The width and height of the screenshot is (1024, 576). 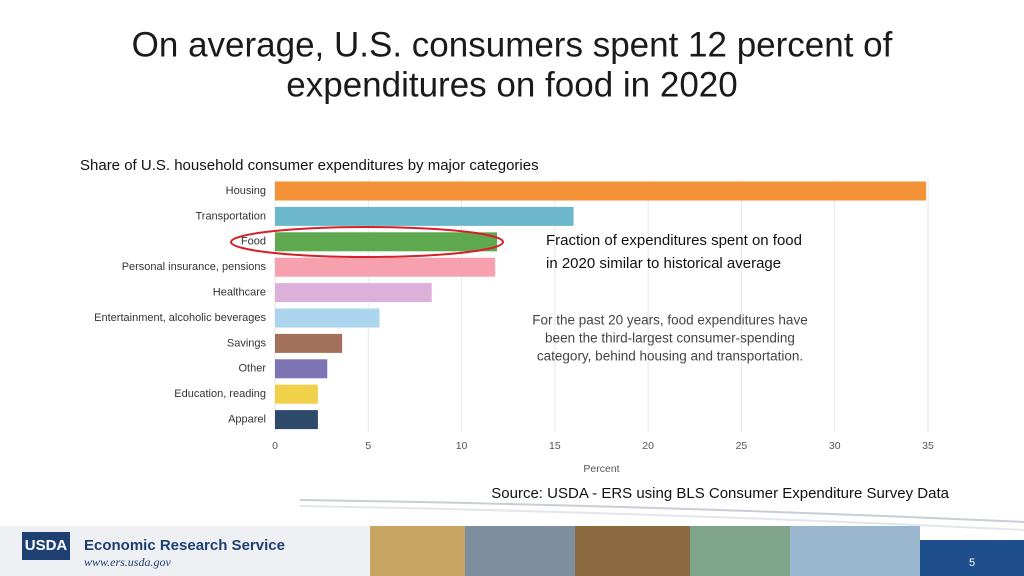 I want to click on y-tick-label: Education, reading, so click(x=220, y=394).